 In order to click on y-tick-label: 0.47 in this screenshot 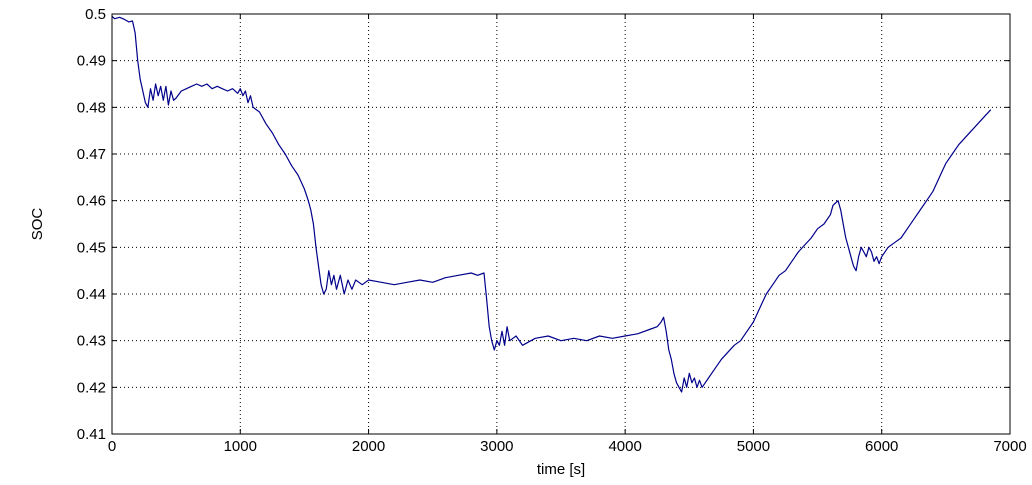, I will do `click(91, 154)`.